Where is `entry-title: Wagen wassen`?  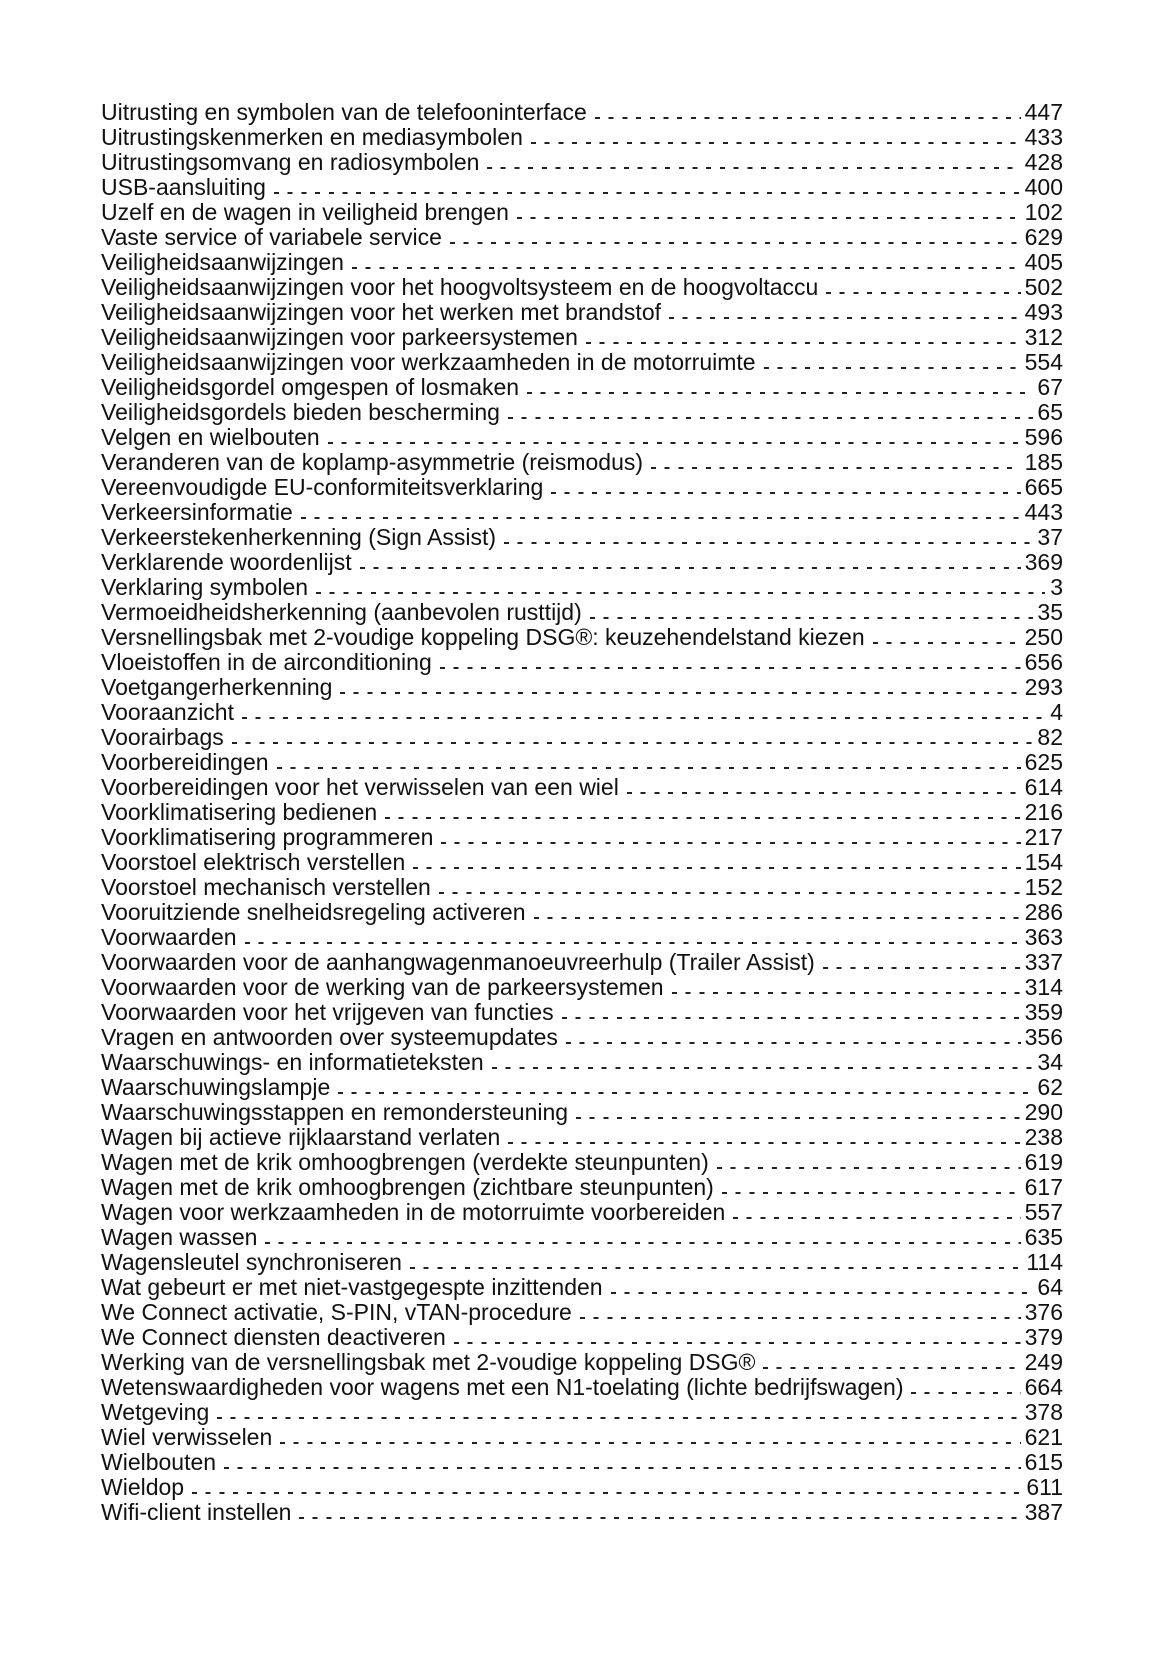
entry-title: Wagen wassen is located at coordinates (179, 1237).